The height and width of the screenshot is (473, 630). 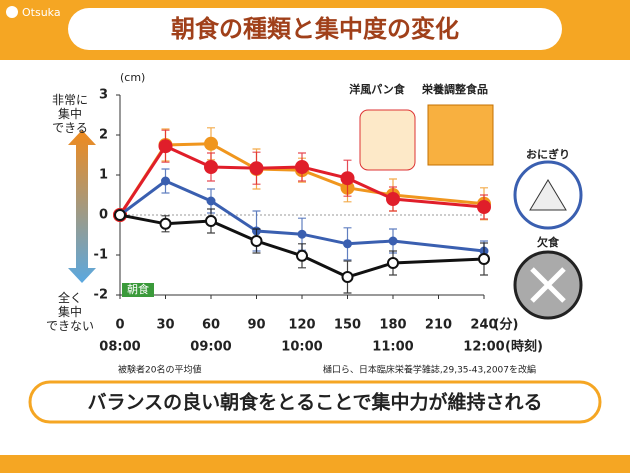 What do you see at coordinates (256, 325) in the screenshot?
I see `x-tick-label: 90` at bounding box center [256, 325].